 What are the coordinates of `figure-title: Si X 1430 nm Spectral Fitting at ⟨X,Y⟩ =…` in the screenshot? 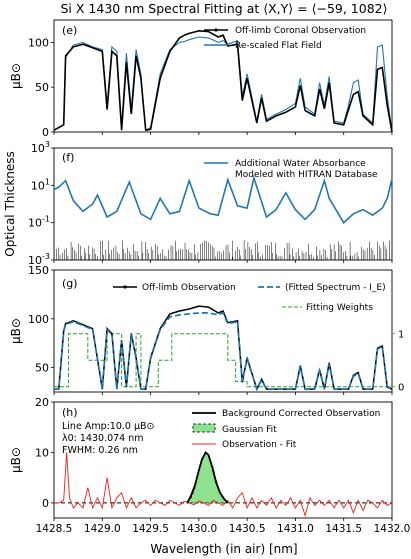 It's located at (224, 8).